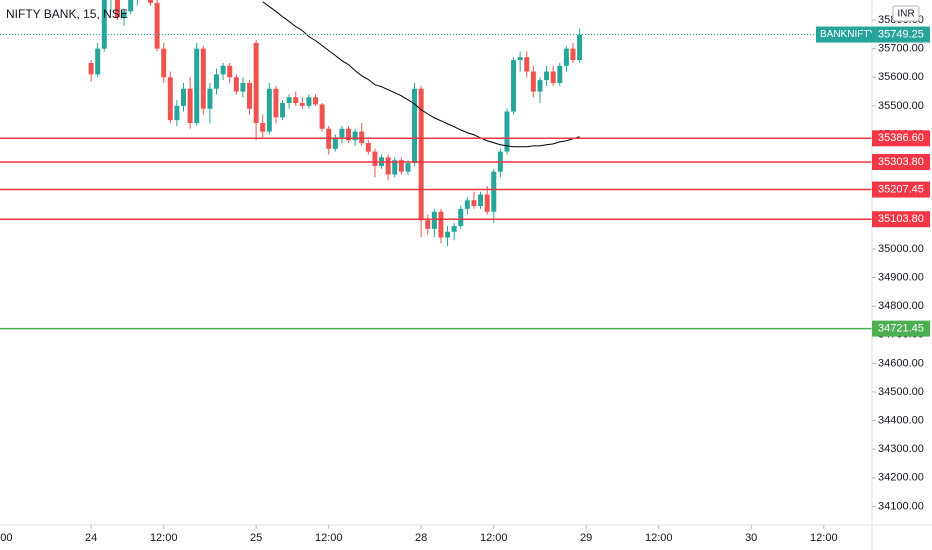 This screenshot has height=550, width=932. Describe the element at coordinates (751, 538) in the screenshot. I see `x-tick-label: 30` at that location.